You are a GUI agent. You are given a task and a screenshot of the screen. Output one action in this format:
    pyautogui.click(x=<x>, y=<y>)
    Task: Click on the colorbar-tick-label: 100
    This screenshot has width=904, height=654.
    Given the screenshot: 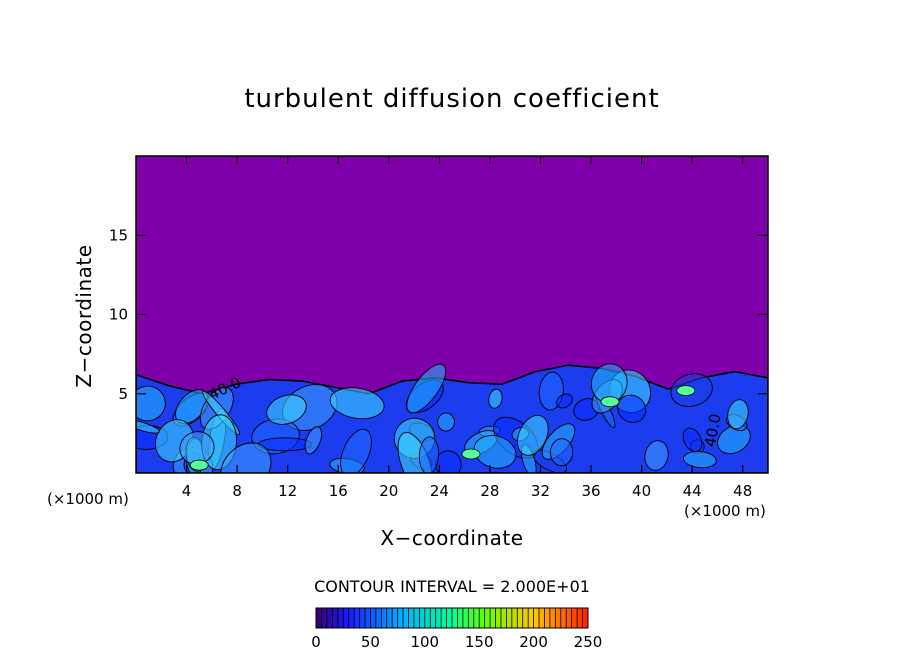 What is the action you would take?
    pyautogui.click(x=424, y=642)
    